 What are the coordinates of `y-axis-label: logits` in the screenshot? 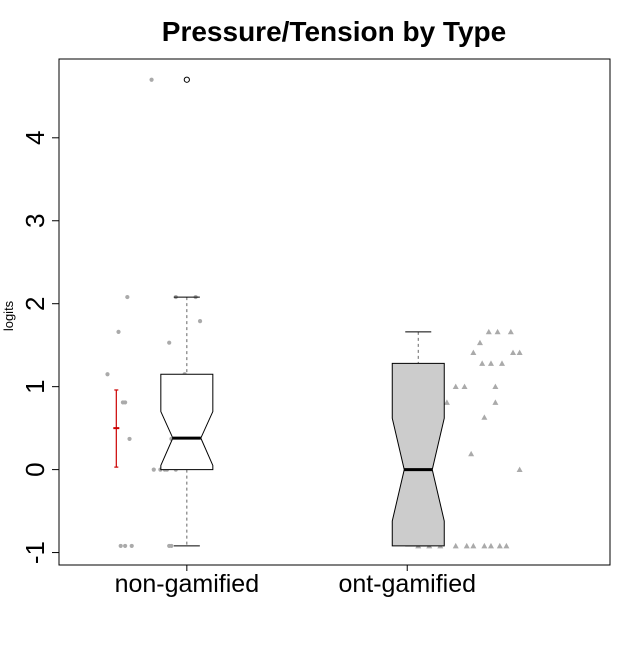 It's located at (8, 315).